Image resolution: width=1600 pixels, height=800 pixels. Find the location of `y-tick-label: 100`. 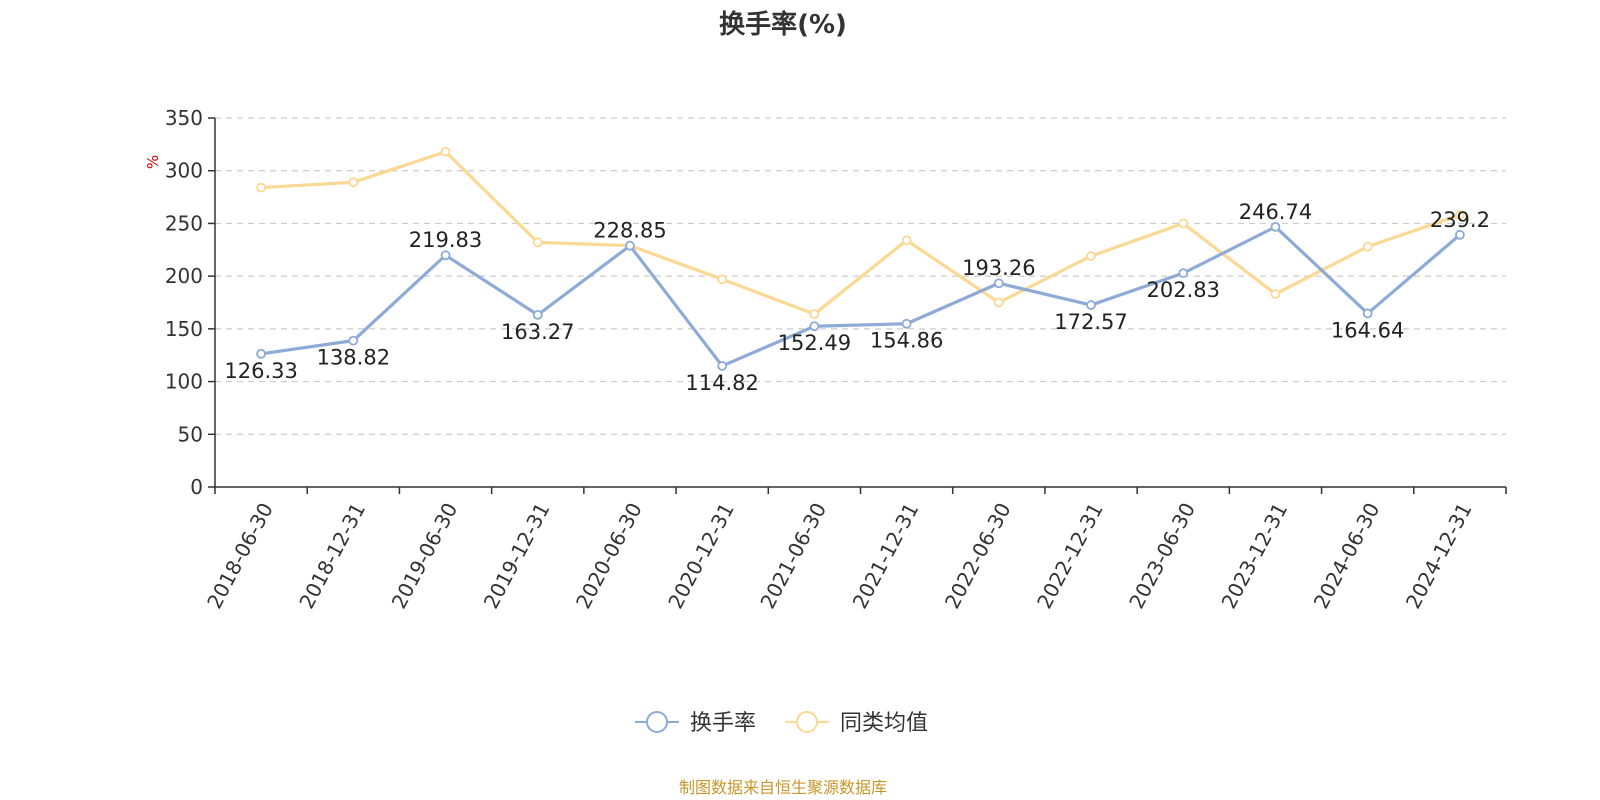

y-tick-label: 100 is located at coordinates (184, 382).